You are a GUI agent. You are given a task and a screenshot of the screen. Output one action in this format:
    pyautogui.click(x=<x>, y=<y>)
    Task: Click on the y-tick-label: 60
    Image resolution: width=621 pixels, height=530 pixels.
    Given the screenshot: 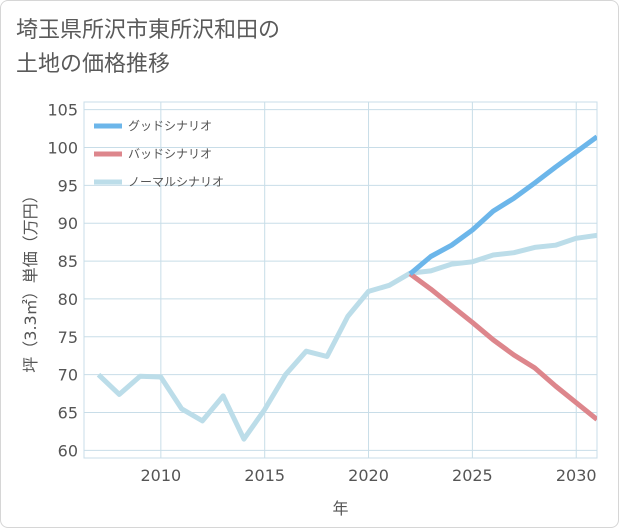 What is the action you would take?
    pyautogui.click(x=68, y=450)
    